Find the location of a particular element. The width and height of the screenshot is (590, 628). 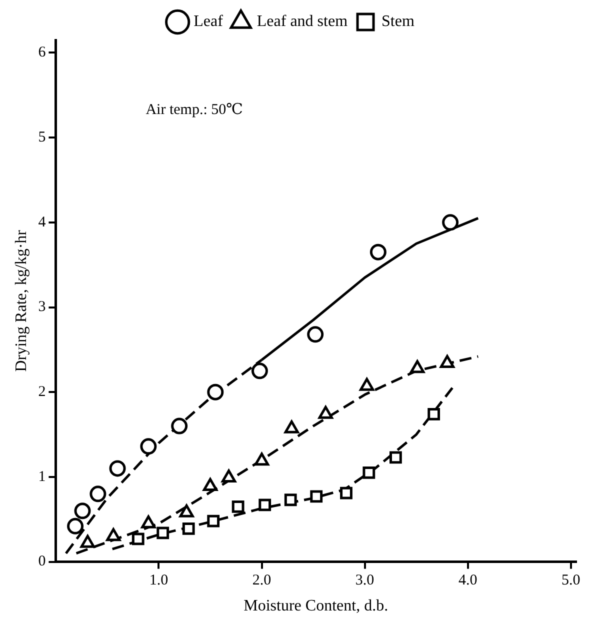

y-tick-label: 6 is located at coordinates (42, 52).